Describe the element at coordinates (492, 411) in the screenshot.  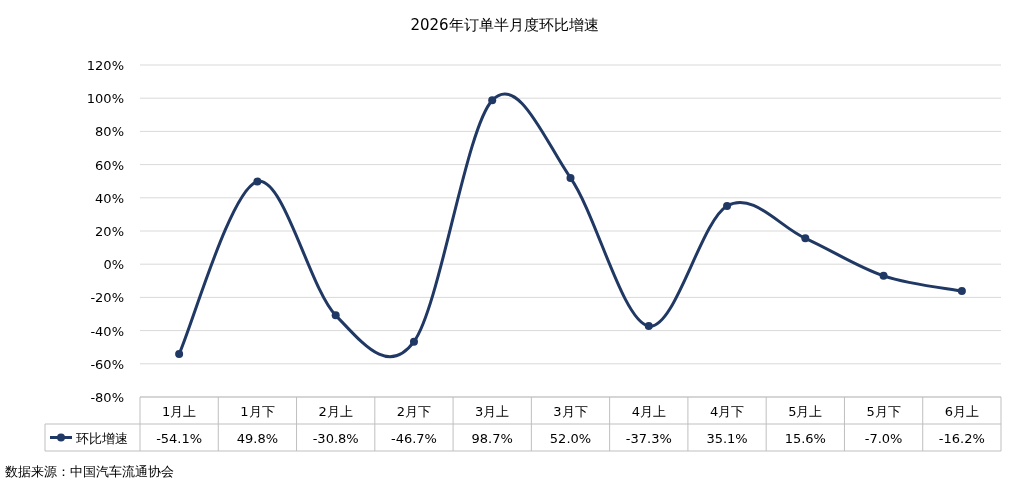
I see `x-tick-label: 3月上` at that location.